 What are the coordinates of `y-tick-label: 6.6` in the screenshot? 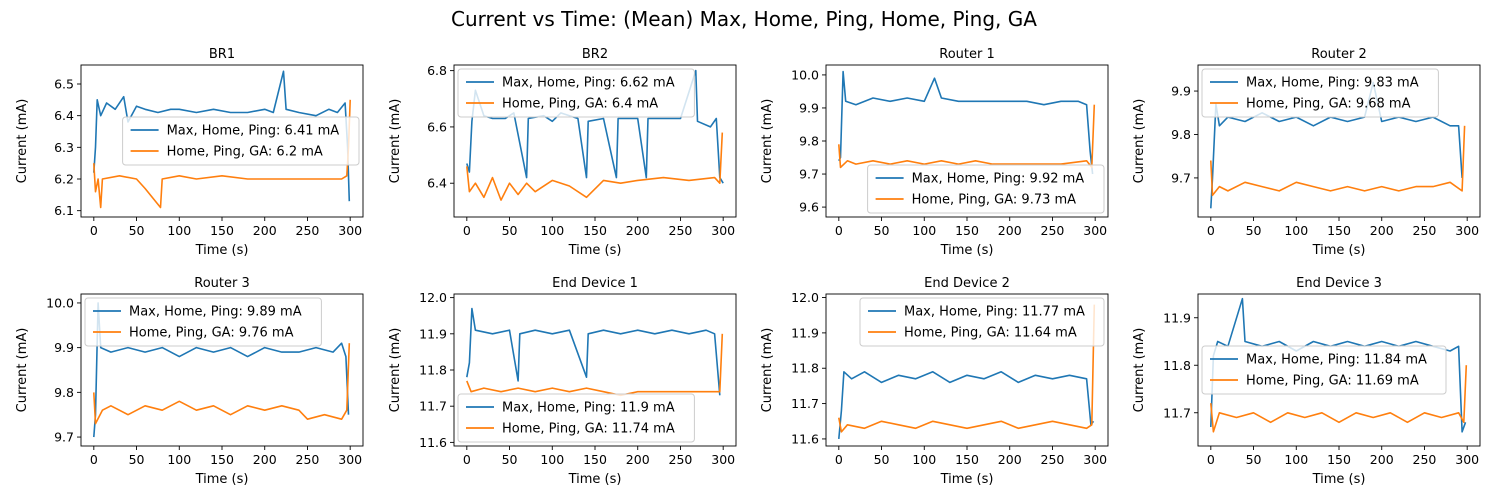 It's located at (437, 126).